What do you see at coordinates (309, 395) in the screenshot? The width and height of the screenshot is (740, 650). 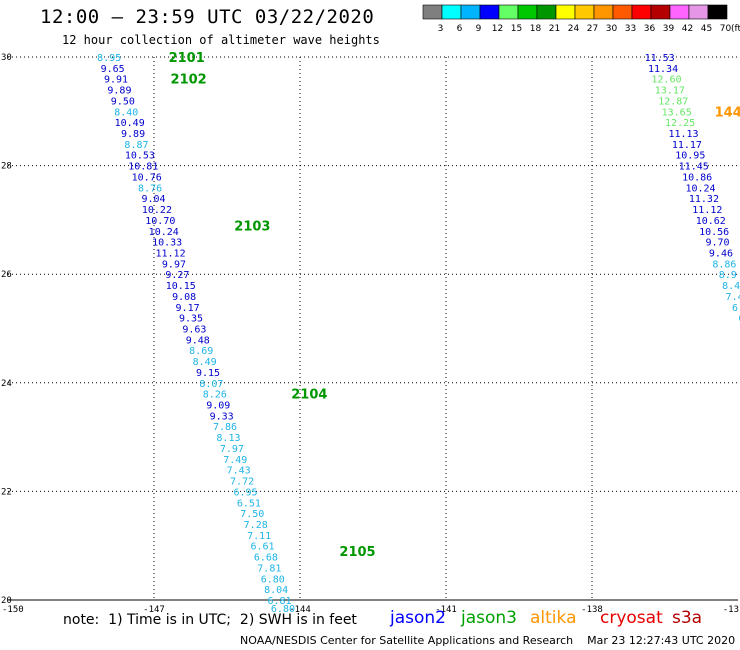 I see `pass-time-label: 2104` at bounding box center [309, 395].